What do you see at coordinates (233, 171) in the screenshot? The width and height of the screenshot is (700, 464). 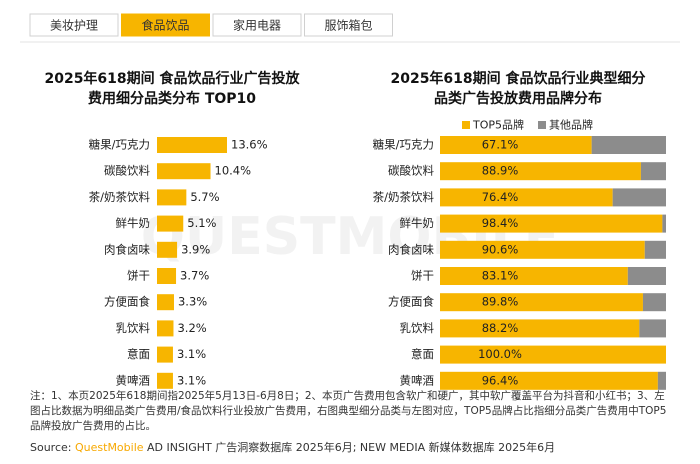 I see `value-label: 10.4%` at bounding box center [233, 171].